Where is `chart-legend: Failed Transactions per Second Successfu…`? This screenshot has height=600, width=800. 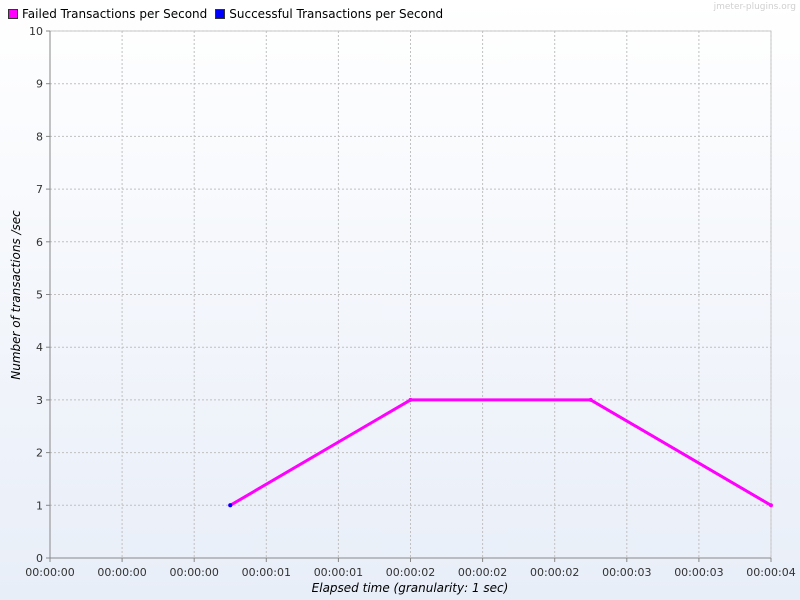 chart-legend: Failed Transactions per Second Successfu… is located at coordinates (229, 14).